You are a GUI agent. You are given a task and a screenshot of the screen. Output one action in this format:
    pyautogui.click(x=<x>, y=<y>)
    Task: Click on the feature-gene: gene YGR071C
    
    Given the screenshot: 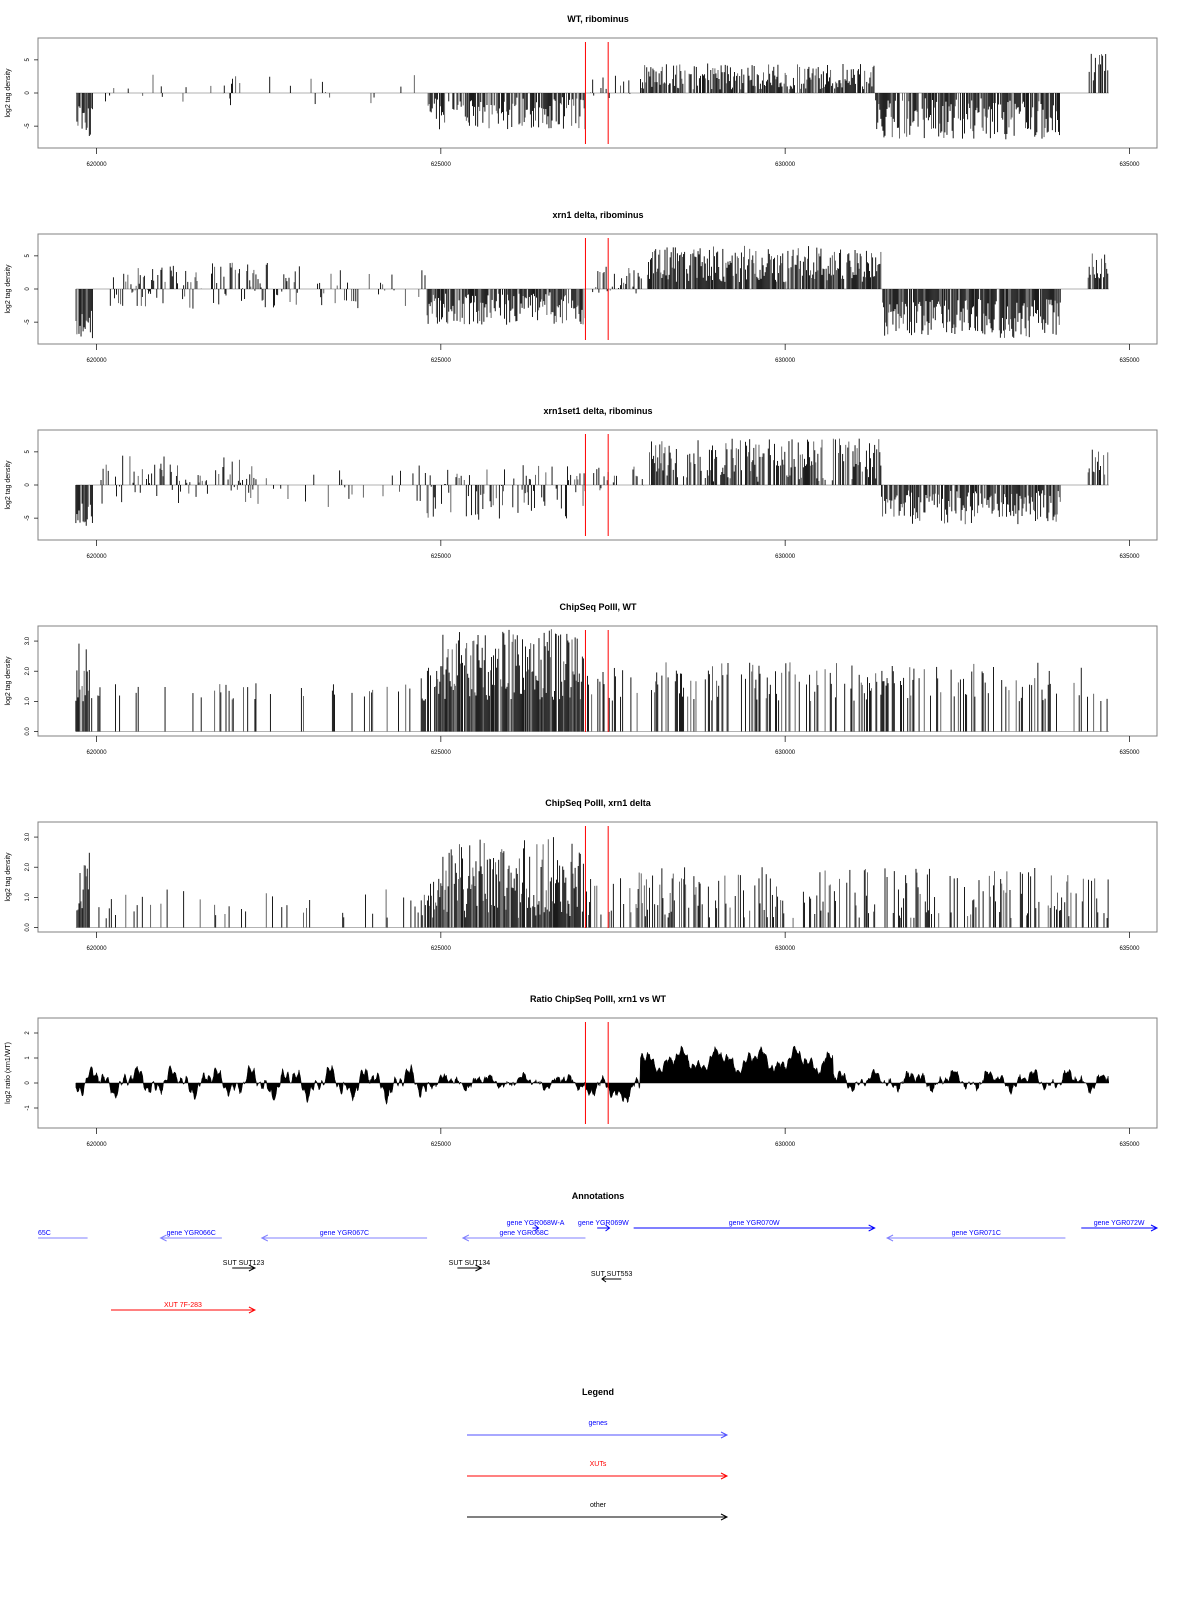 What is the action you would take?
    pyautogui.click(x=975, y=1236)
    